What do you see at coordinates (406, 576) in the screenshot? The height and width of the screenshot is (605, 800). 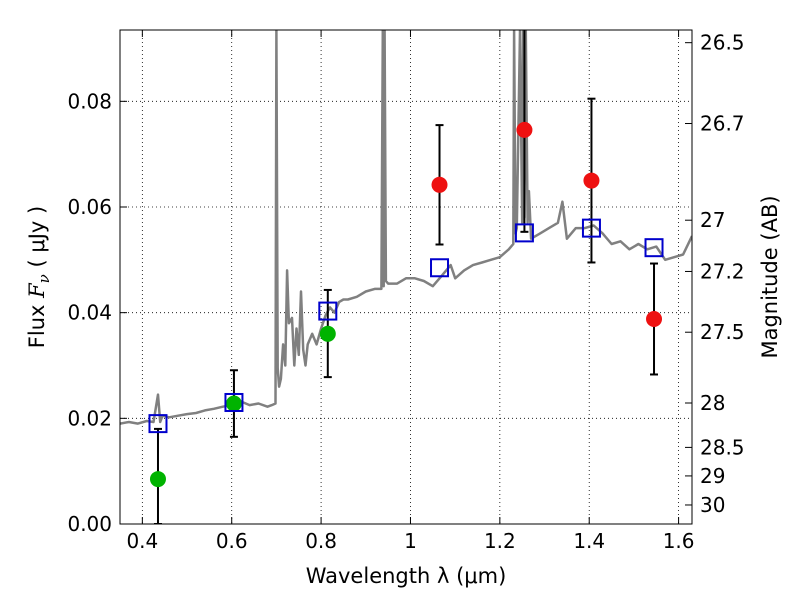 I see `x-axis-title: Wavelength λ (μm)` at bounding box center [406, 576].